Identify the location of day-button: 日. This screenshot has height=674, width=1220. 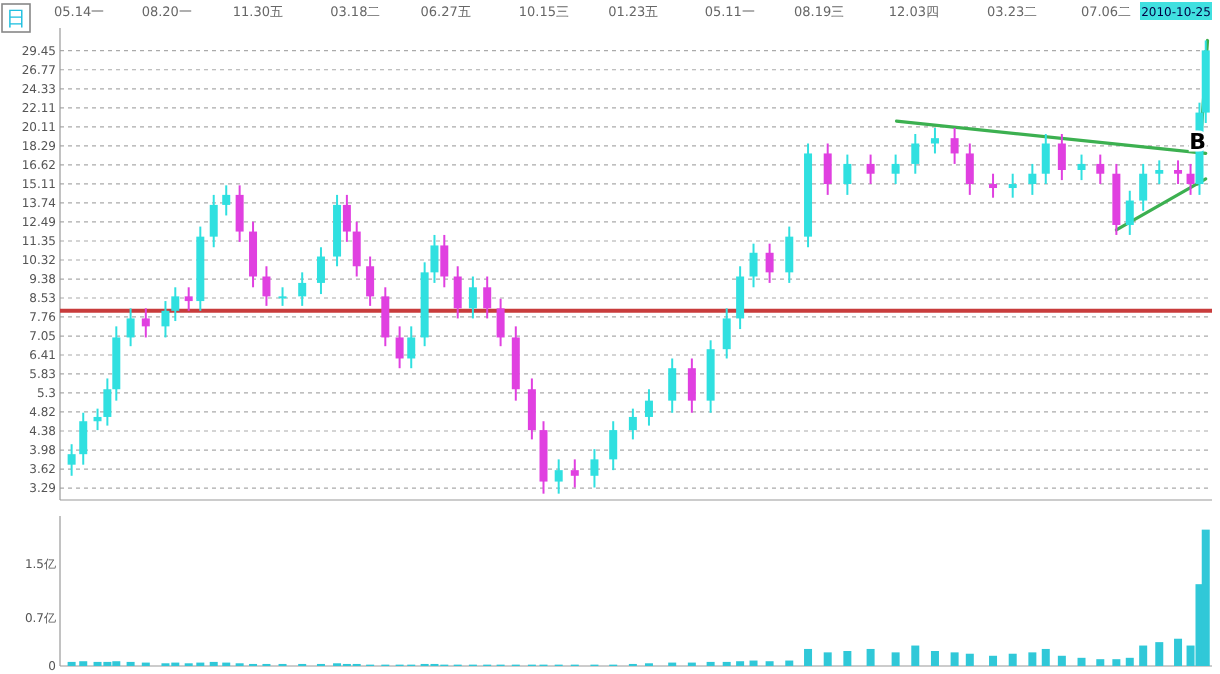
(16, 18).